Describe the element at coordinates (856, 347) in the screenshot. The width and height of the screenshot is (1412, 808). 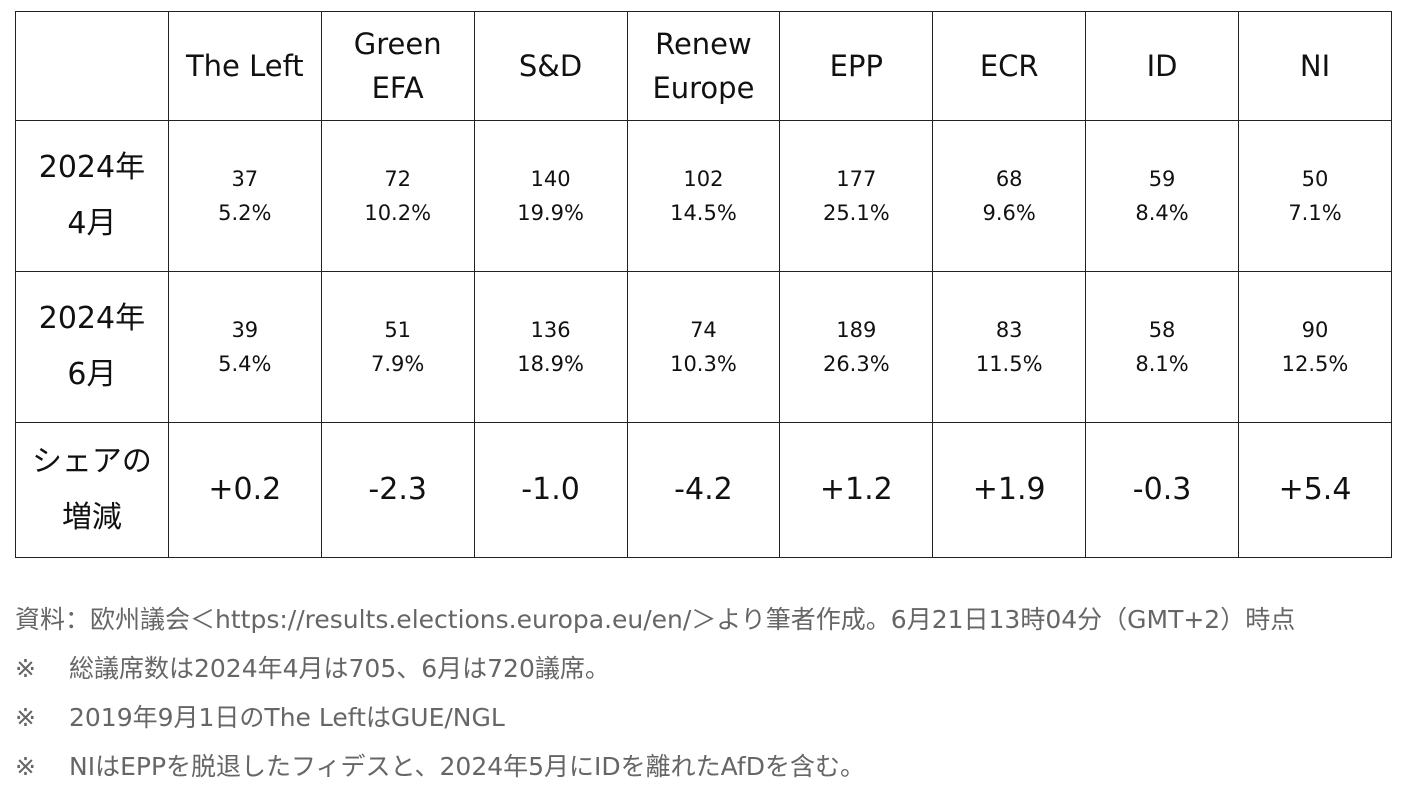
I see `data-cell: 189 26.3%` at that location.